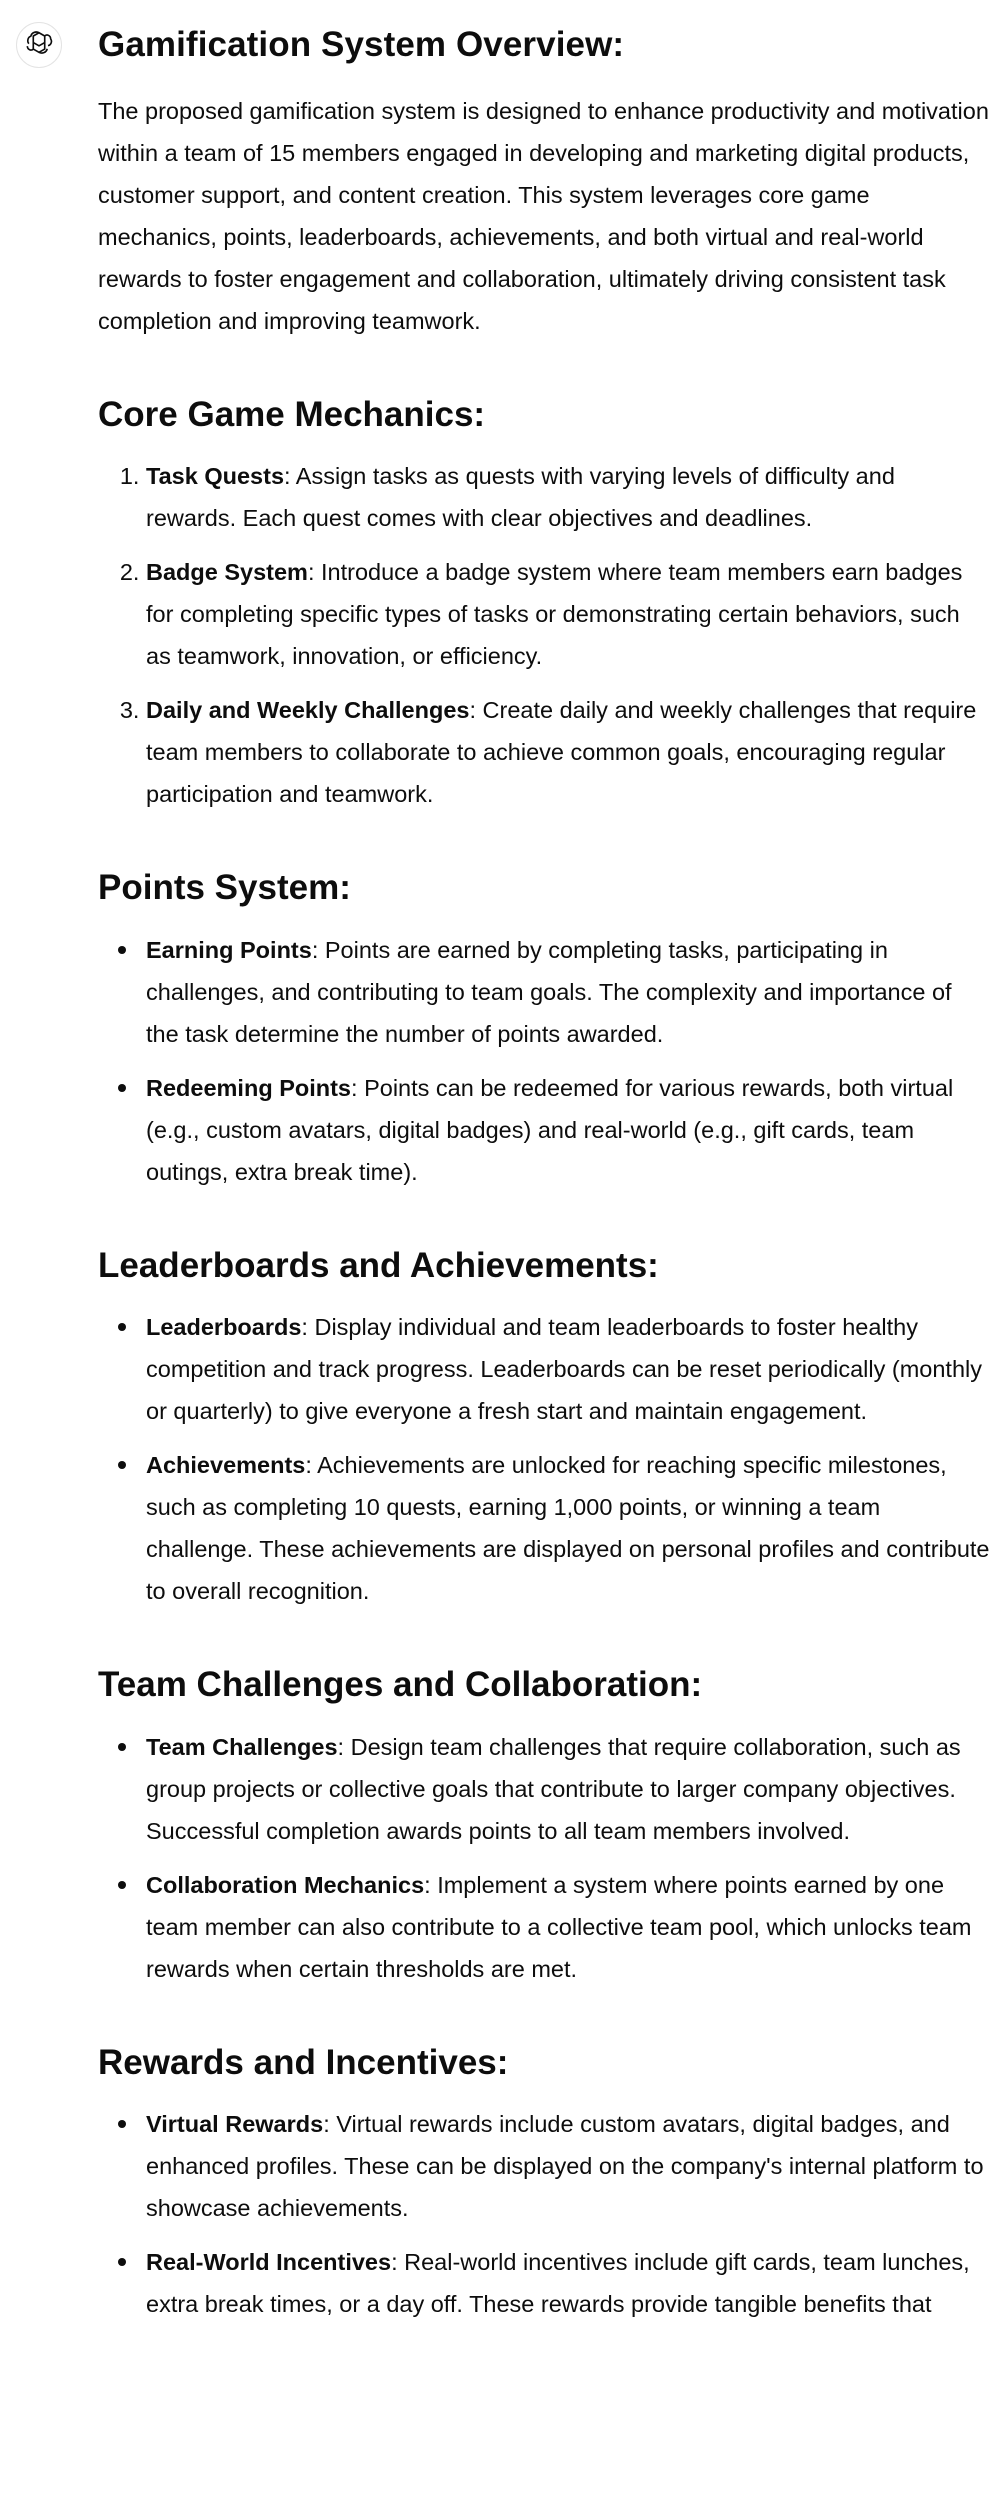 Image resolution: width=1000 pixels, height=2500 pixels. What do you see at coordinates (303, 2062) in the screenshot?
I see `section-heading-rewards: Rewards and Incentives:` at bounding box center [303, 2062].